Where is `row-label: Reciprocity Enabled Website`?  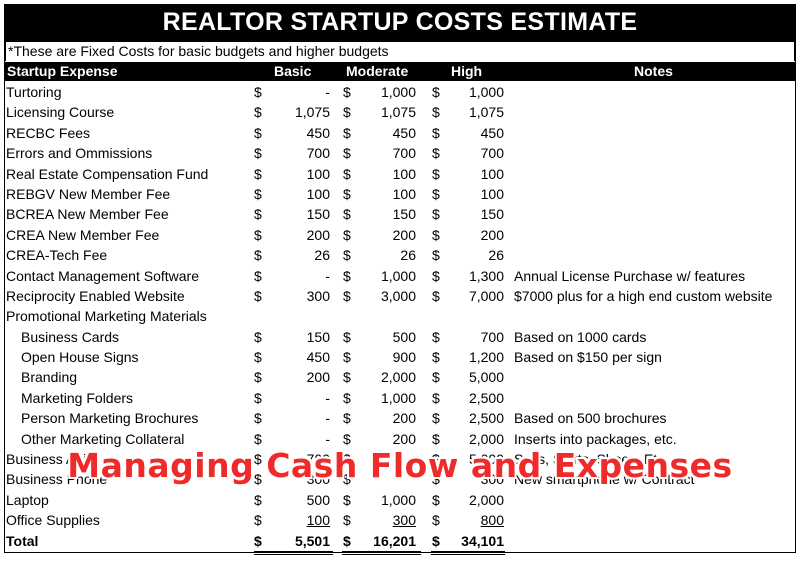 row-label: Reciprocity Enabled Website is located at coordinates (95, 295).